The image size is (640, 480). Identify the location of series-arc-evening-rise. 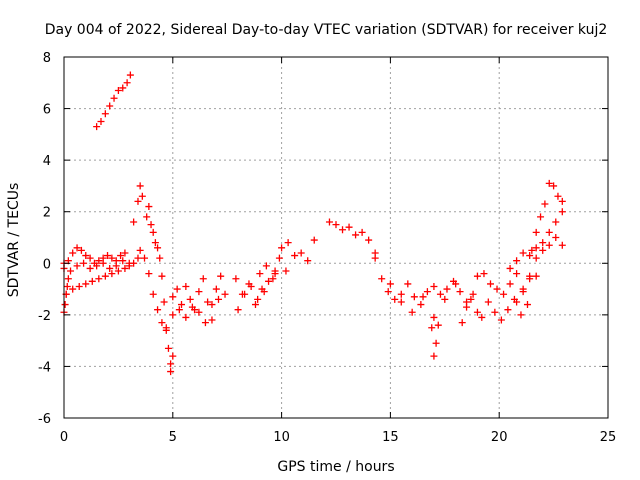
(539, 257).